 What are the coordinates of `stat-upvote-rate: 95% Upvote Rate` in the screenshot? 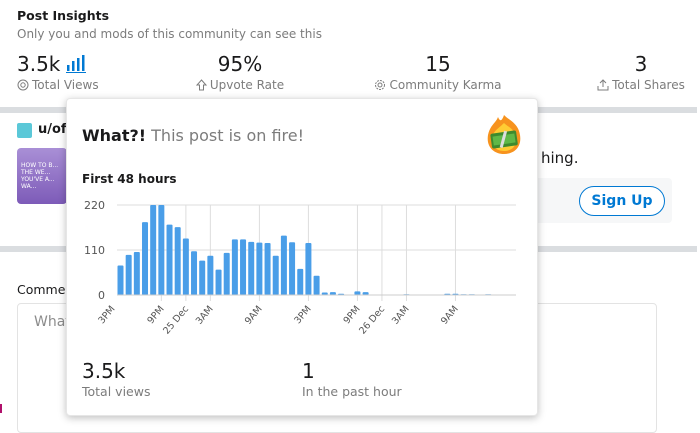 It's located at (240, 72).